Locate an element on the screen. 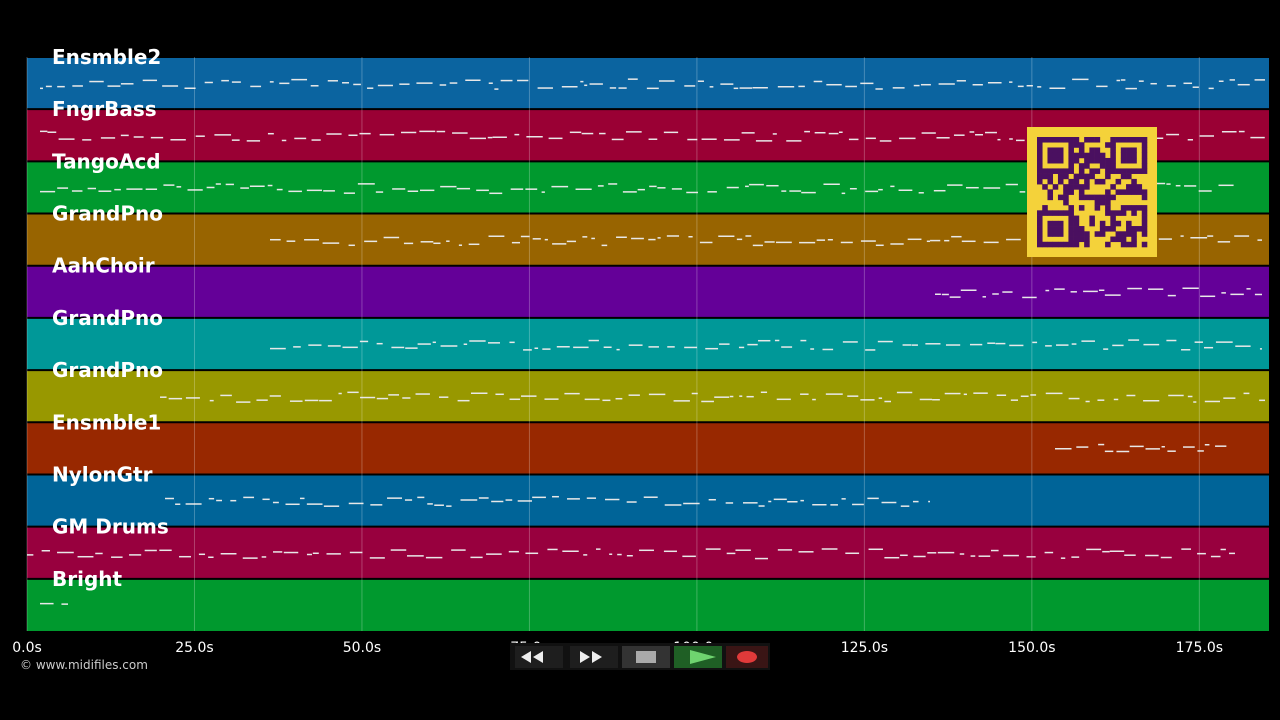  forward-button is located at coordinates (594, 657).